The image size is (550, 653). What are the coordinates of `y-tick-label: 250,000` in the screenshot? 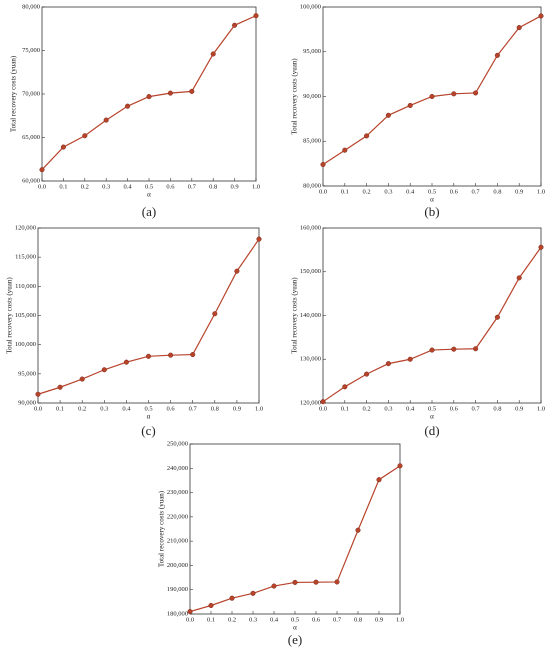 It's located at (177, 443).